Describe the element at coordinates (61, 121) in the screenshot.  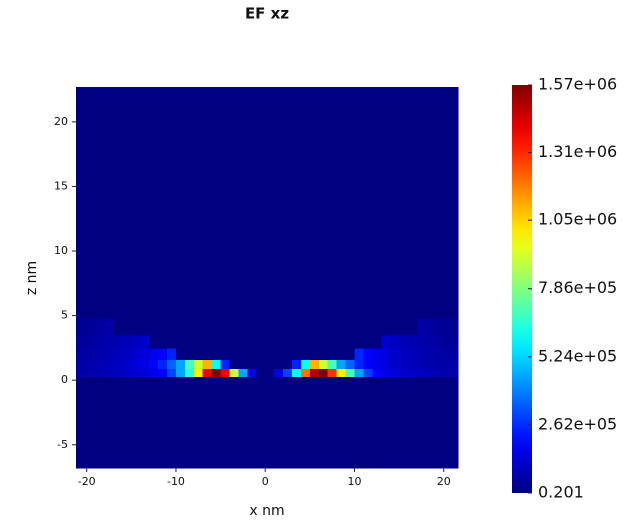
I see `y-tick-label: 20` at that location.